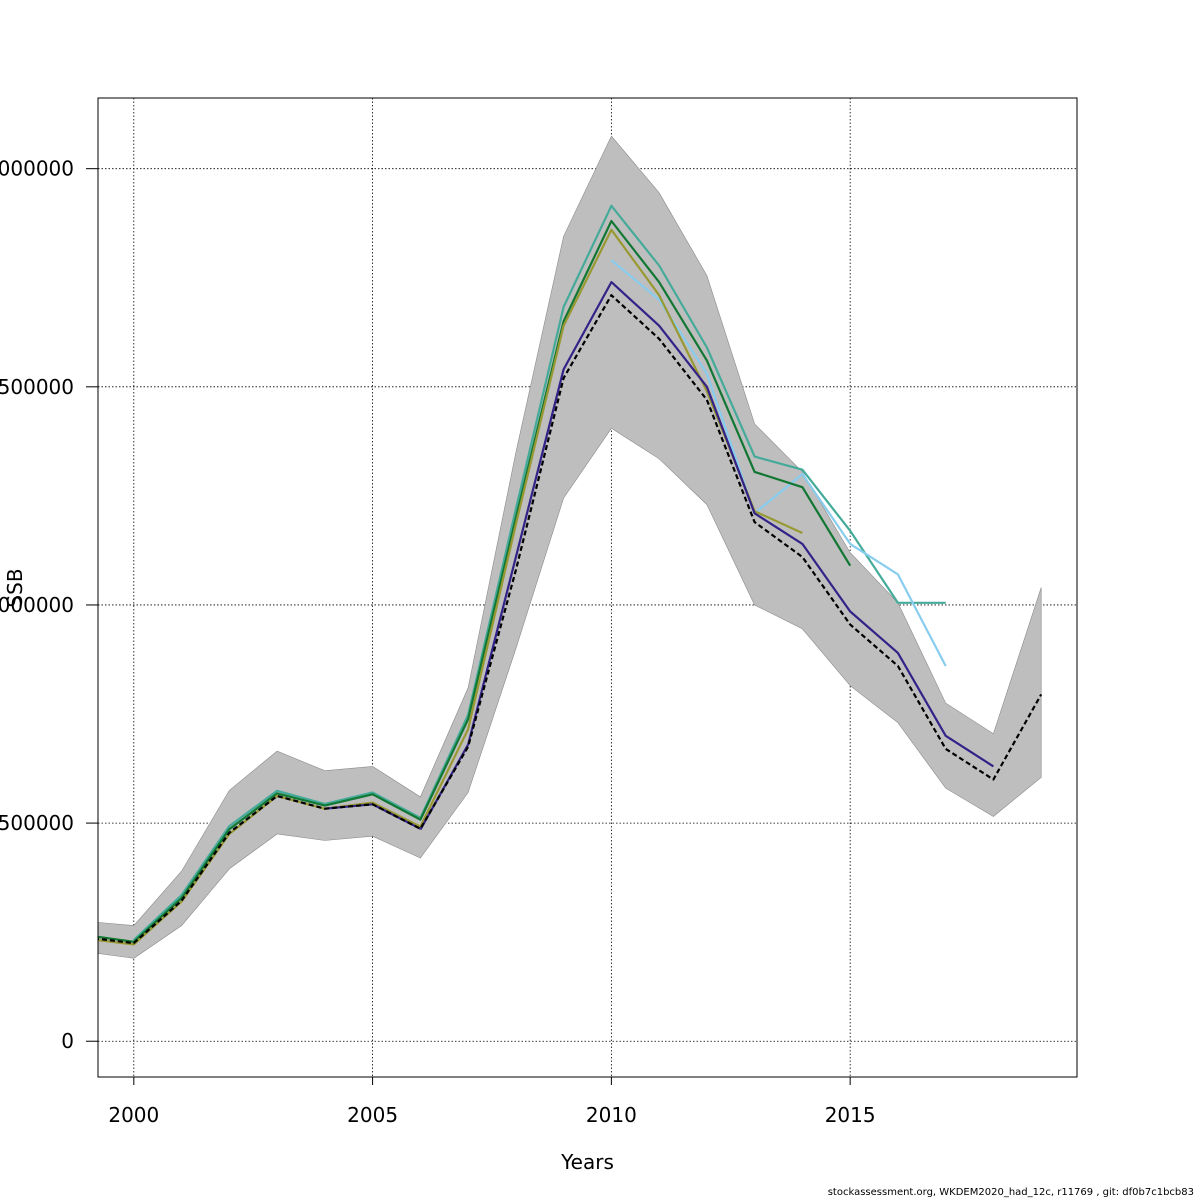 The width and height of the screenshot is (1200, 1200). Describe the element at coordinates (37, 823) in the screenshot. I see `y-tick-label: 500000` at that location.